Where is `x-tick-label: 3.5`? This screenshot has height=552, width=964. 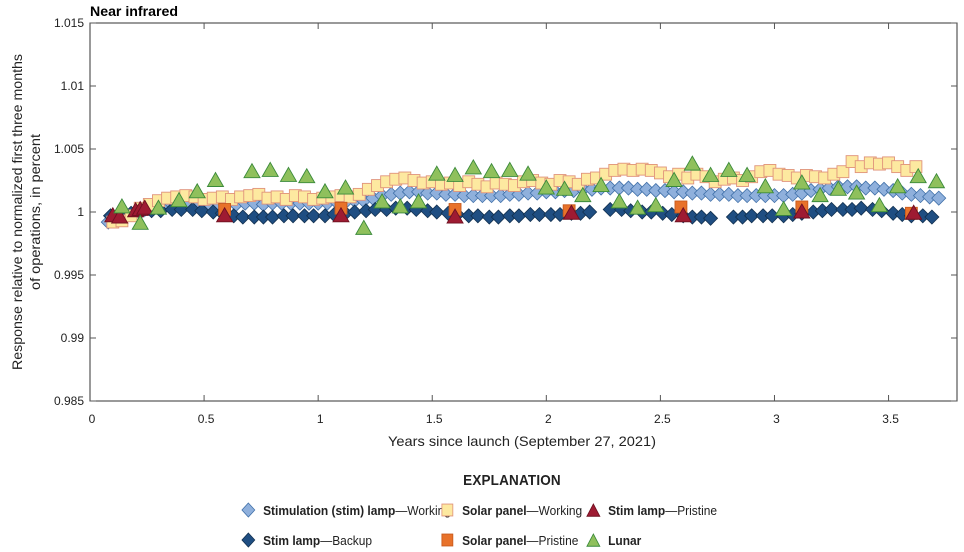 x-tick-label: 3.5 is located at coordinates (890, 419).